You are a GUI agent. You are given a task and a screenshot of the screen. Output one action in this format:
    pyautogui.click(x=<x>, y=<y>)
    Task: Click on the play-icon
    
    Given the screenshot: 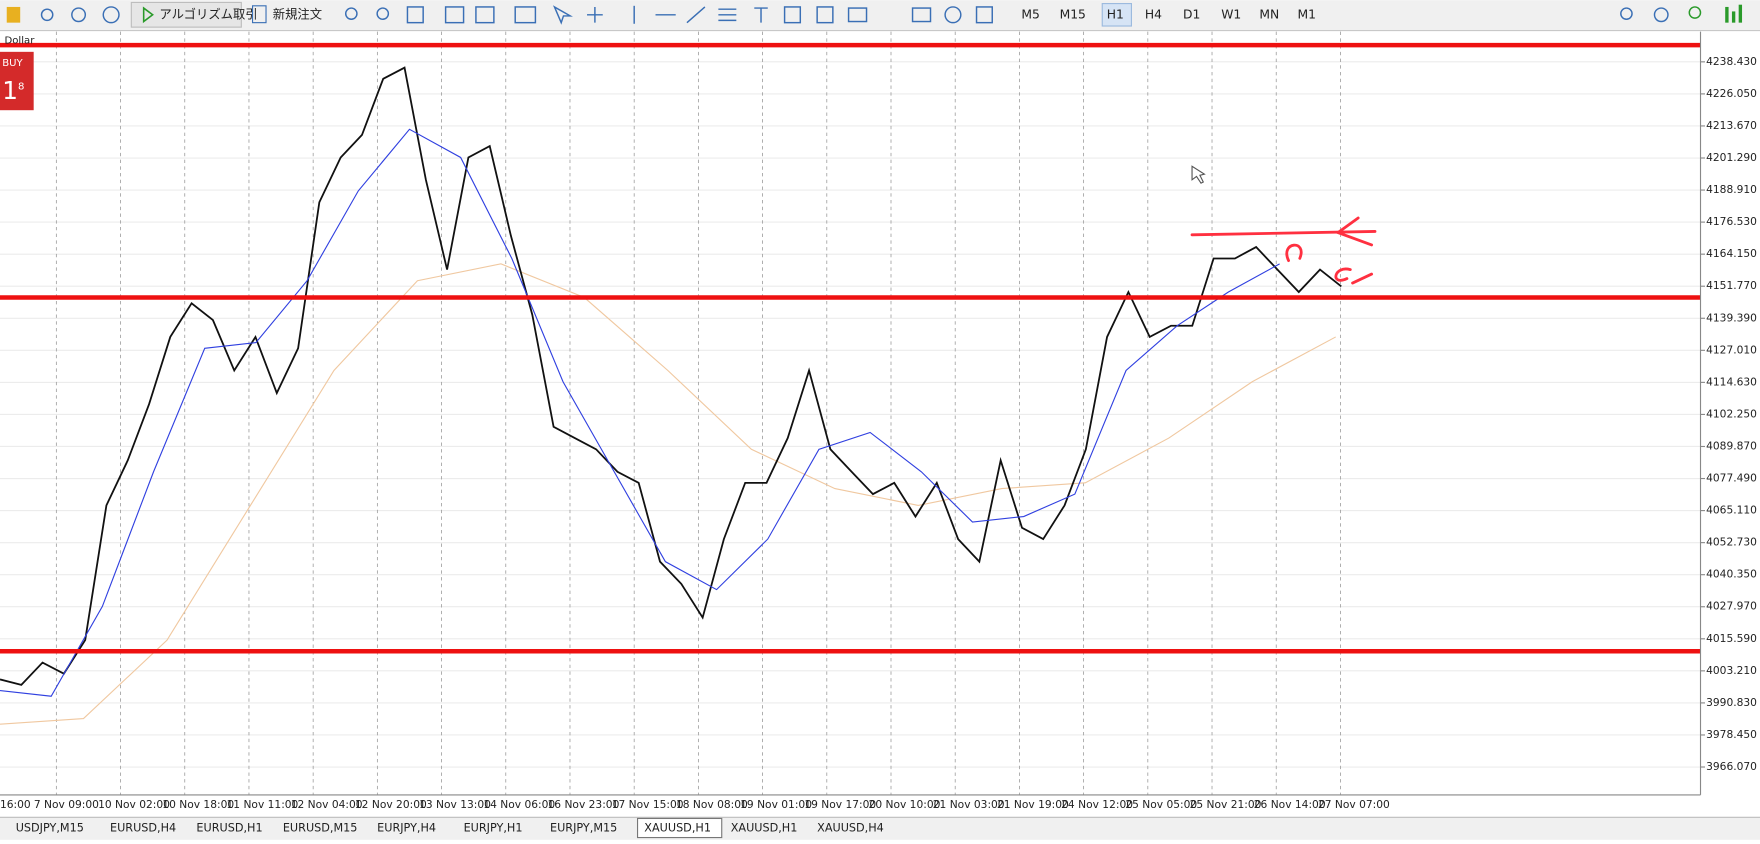 What is the action you would take?
    pyautogui.click(x=148, y=15)
    